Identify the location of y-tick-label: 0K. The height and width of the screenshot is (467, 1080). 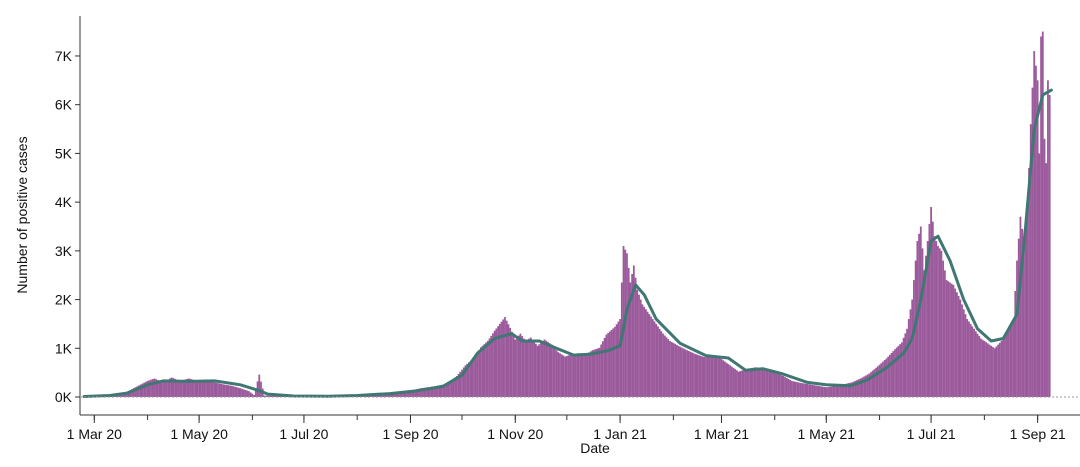
(64, 397).